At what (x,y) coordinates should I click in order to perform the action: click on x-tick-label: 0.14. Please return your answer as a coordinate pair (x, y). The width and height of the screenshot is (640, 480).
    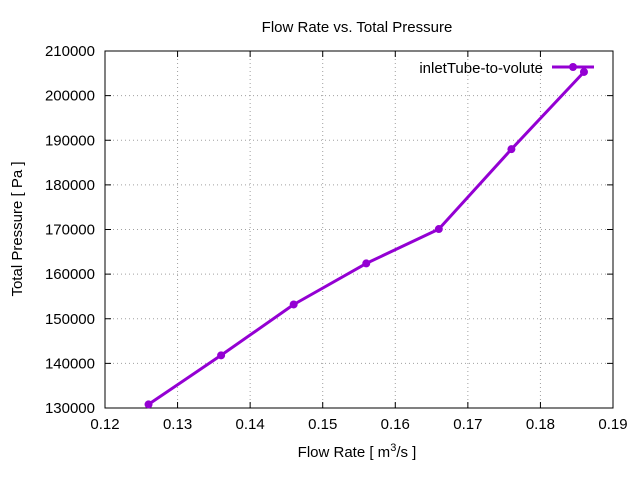
    Looking at the image, I should click on (250, 424).